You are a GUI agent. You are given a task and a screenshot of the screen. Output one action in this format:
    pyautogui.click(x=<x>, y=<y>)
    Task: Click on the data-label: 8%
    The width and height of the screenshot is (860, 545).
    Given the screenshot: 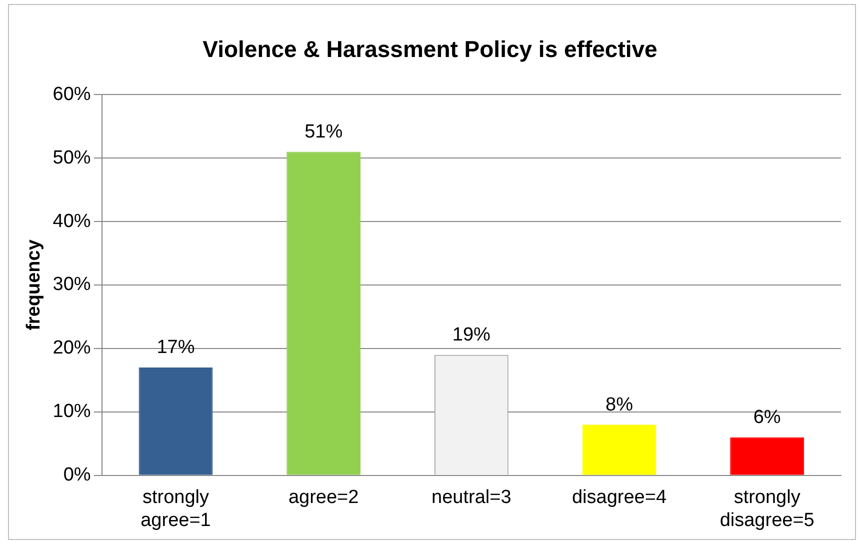 What is the action you would take?
    pyautogui.click(x=620, y=405)
    